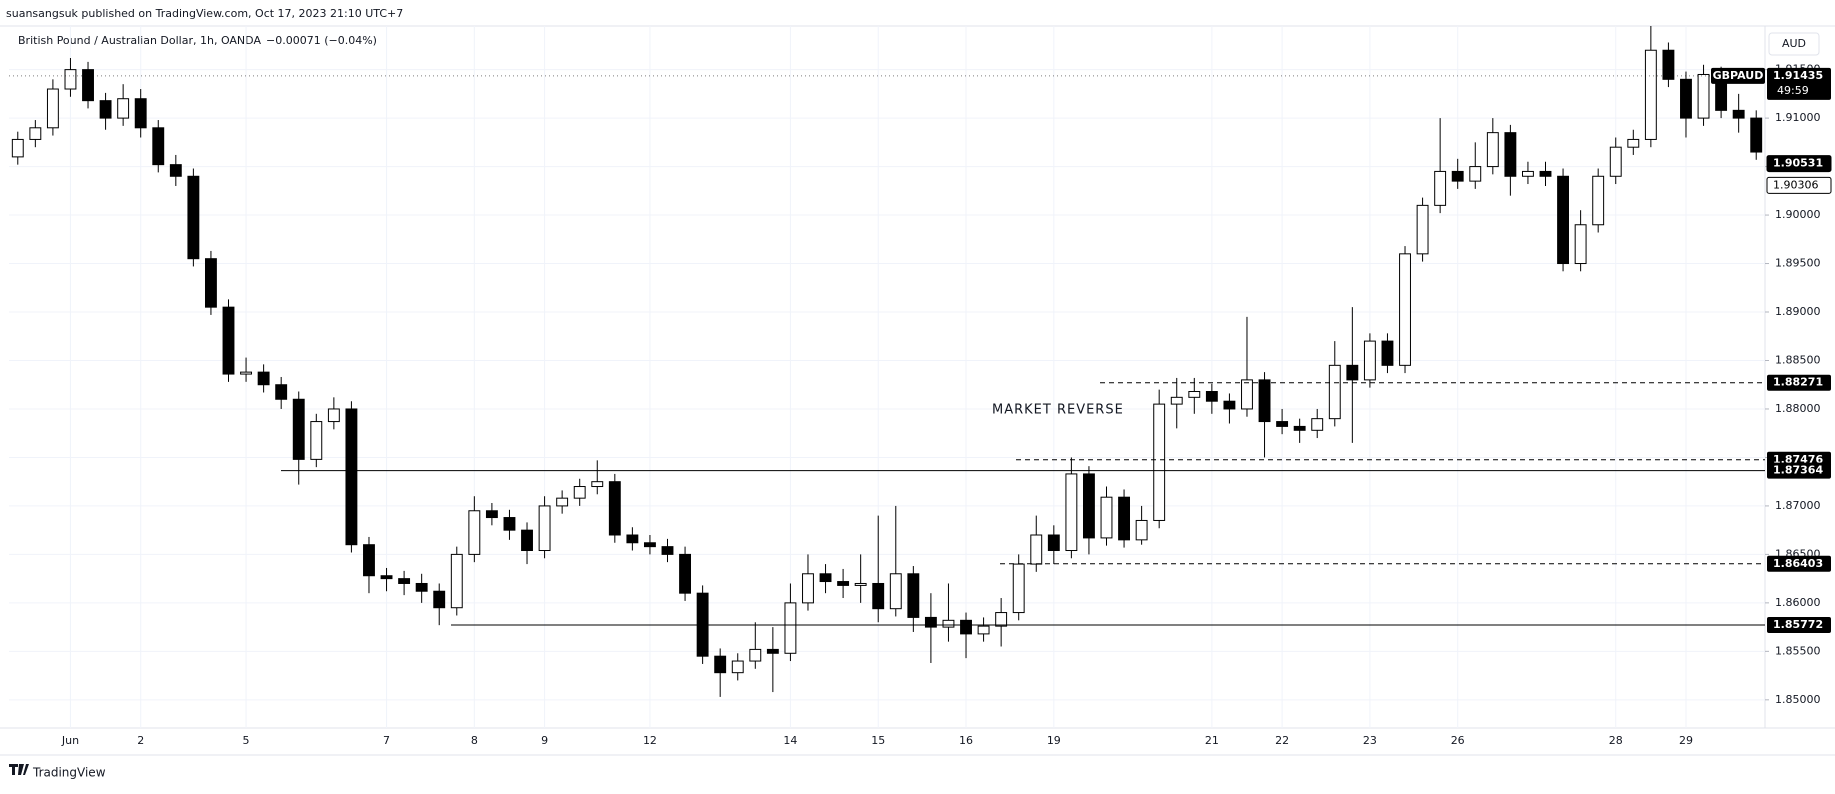 Image resolution: width=1835 pixels, height=794 pixels. I want to click on change: −0.00071 (−0.04%), so click(321, 40).